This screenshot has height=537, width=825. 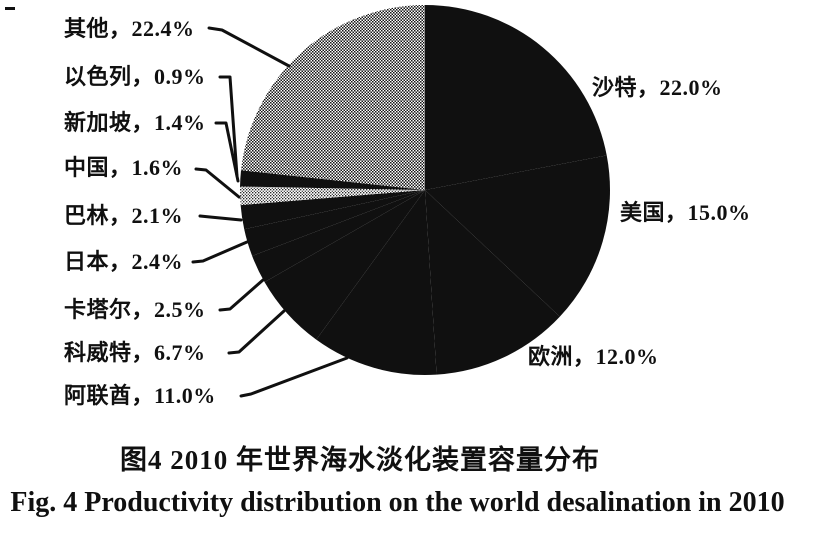 I want to click on slice-label-kuwait: 科威特，6.7%, so click(x=135, y=352).